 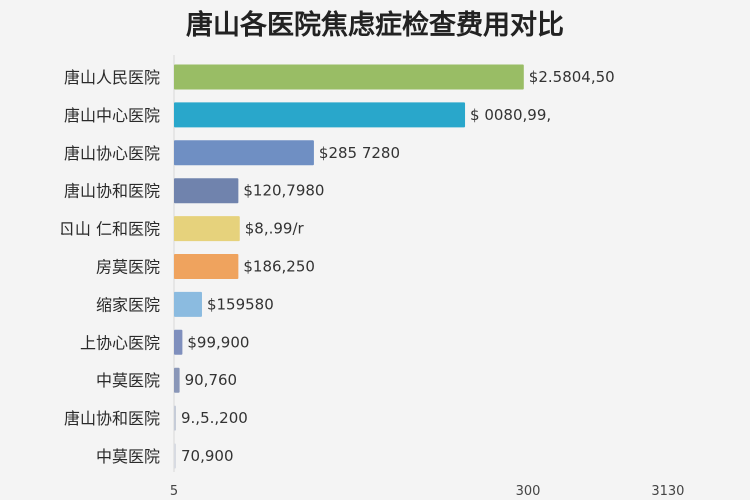 I want to click on value-label: $99,900, so click(x=218, y=342).